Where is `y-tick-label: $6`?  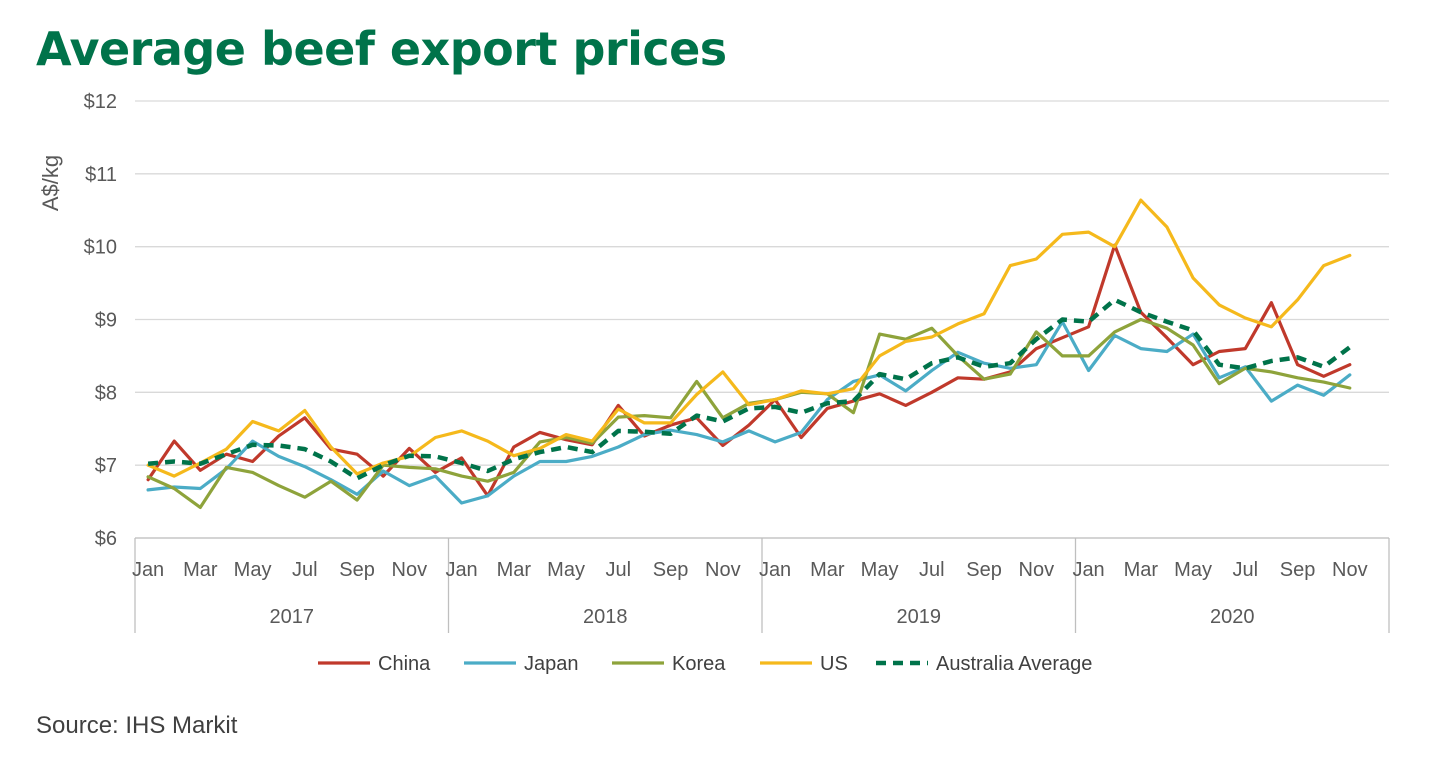 y-tick-label: $6 is located at coordinates (106, 539).